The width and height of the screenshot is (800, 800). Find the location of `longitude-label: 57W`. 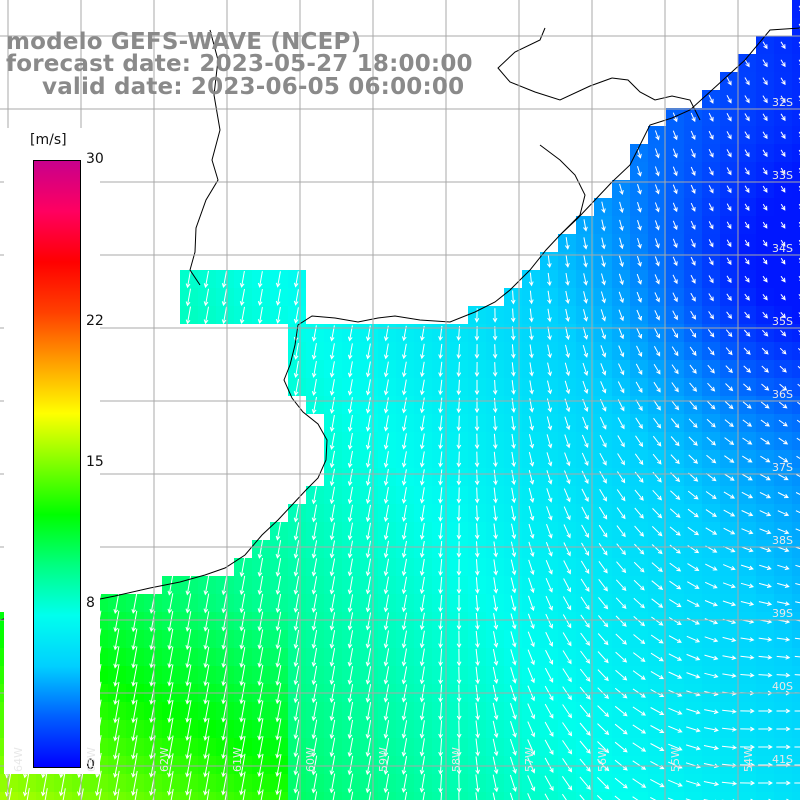

longitude-label: 57W is located at coordinates (529, 759).